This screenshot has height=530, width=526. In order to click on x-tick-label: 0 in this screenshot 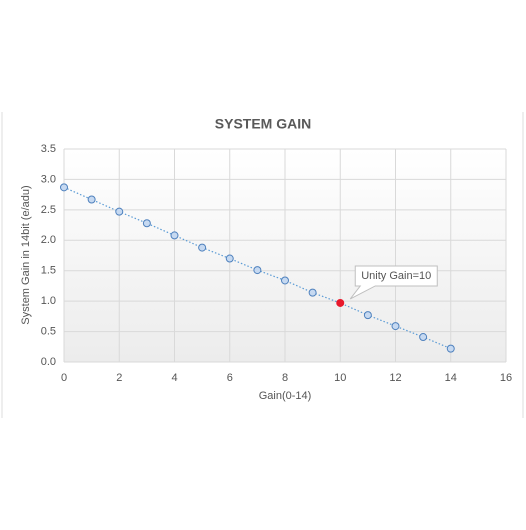, I will do `click(64, 378)`.